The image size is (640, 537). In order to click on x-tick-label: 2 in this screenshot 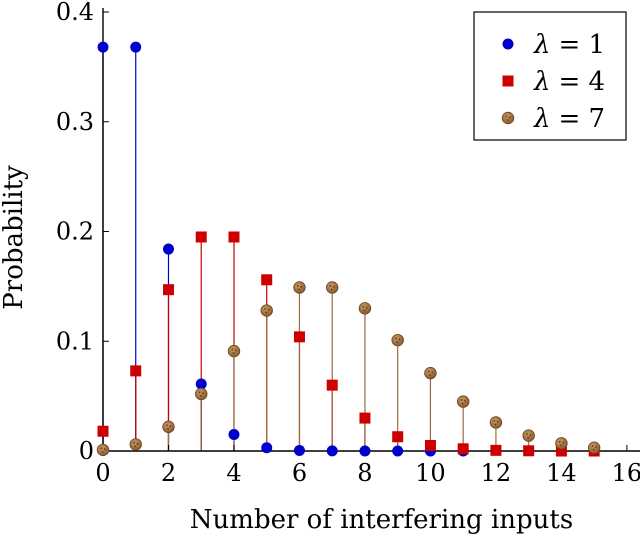, I will do `click(168, 473)`.